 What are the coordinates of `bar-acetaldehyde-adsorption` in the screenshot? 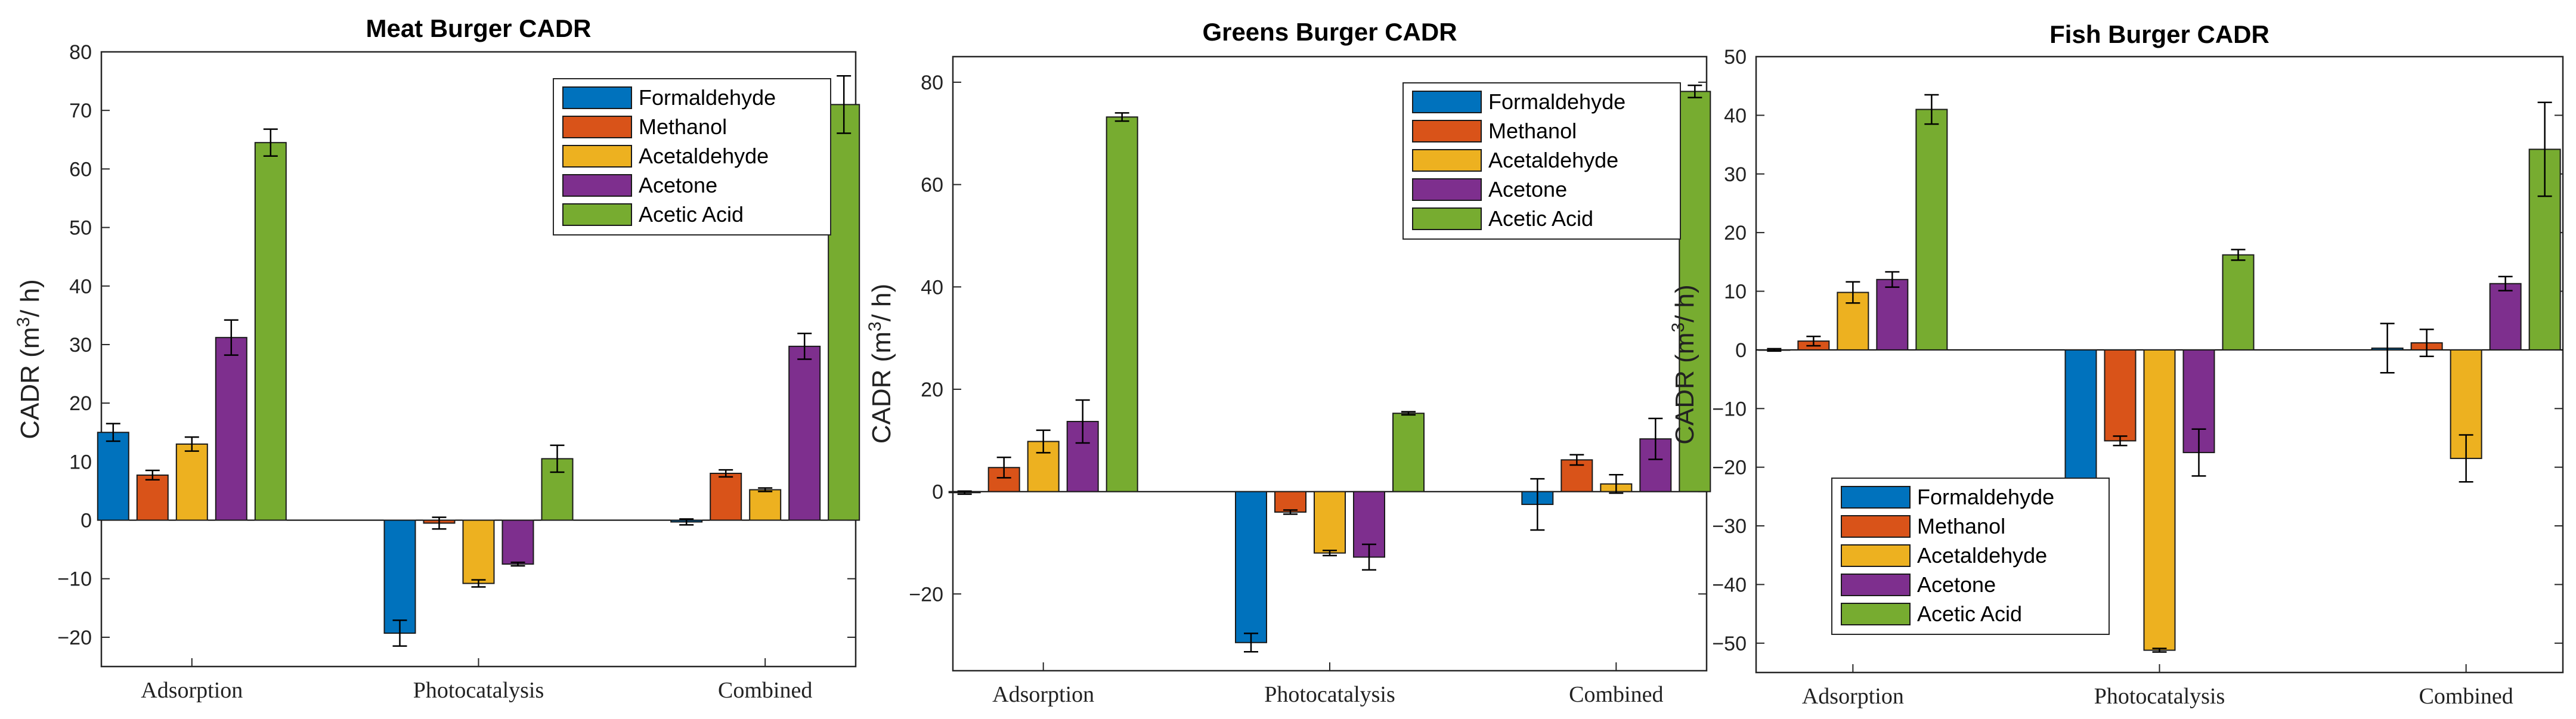 It's located at (191, 482).